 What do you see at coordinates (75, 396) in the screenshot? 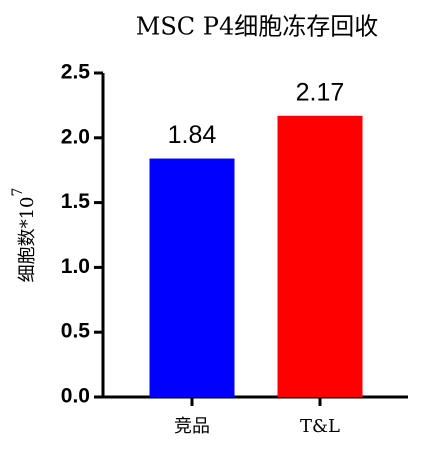
I see `y-tick-label: 0.0` at bounding box center [75, 396].